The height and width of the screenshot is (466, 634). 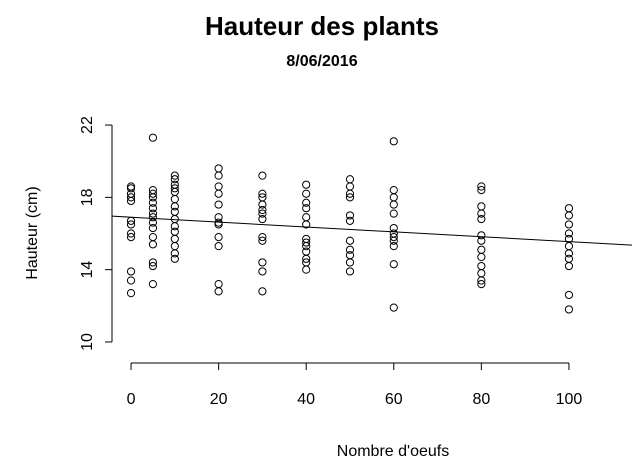 What do you see at coordinates (569, 399) in the screenshot?
I see `x-tick-label: 100` at bounding box center [569, 399].